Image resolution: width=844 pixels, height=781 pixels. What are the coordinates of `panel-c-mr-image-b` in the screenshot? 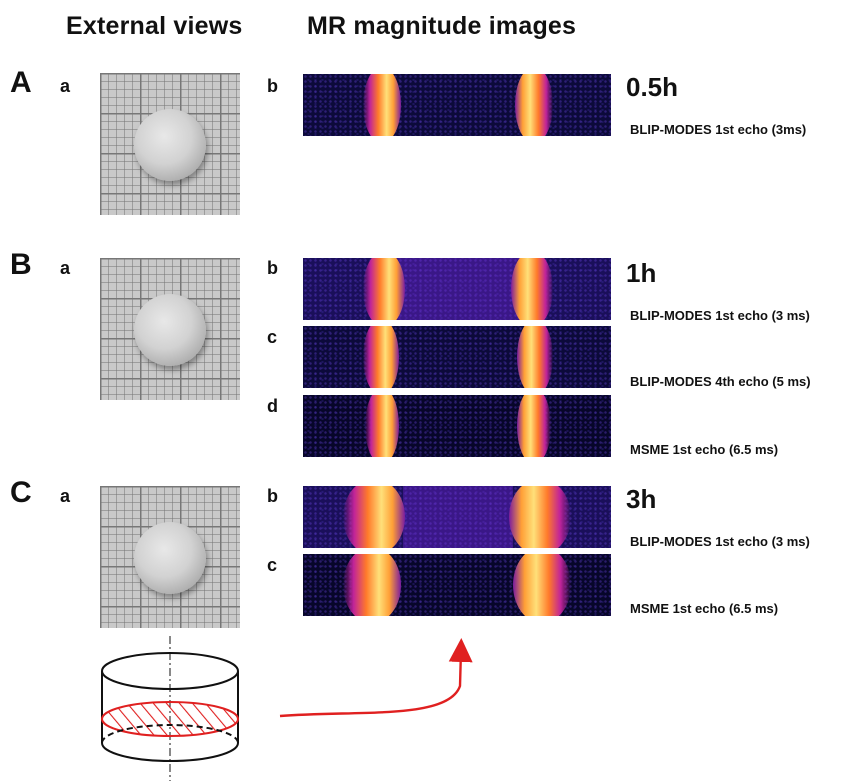 It's located at (457, 517).